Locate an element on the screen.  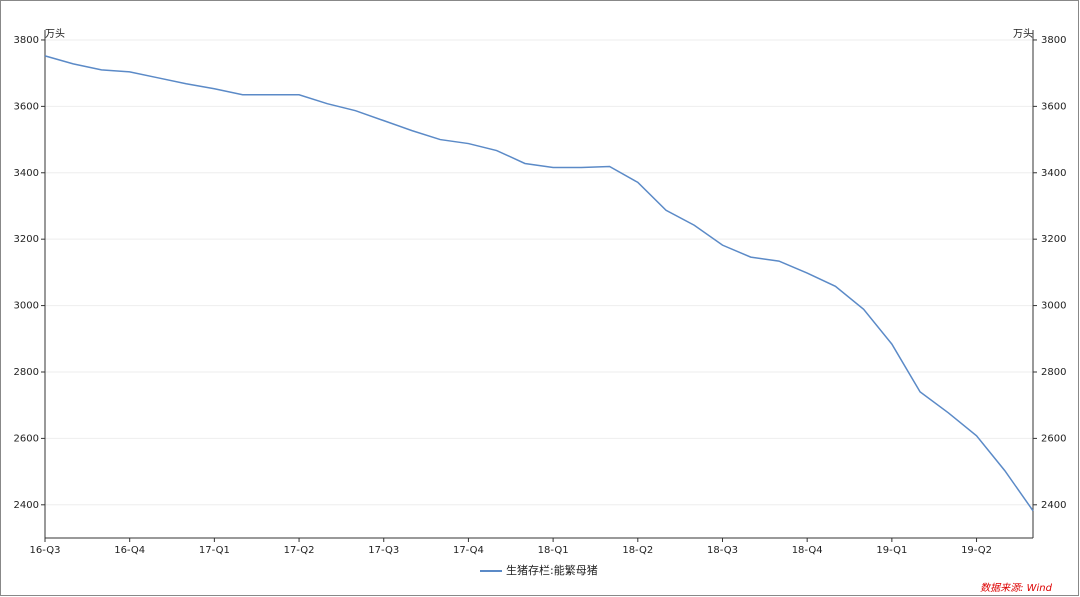
x-tick-label: 17-Q4 is located at coordinates (468, 550).